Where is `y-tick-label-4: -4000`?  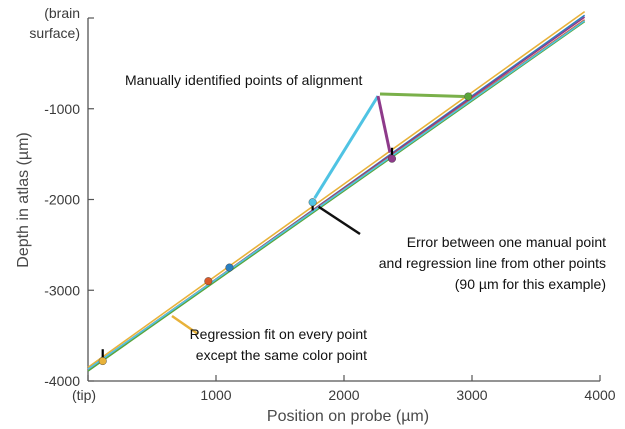
y-tick-label-4: -4000 is located at coordinates (62, 381).